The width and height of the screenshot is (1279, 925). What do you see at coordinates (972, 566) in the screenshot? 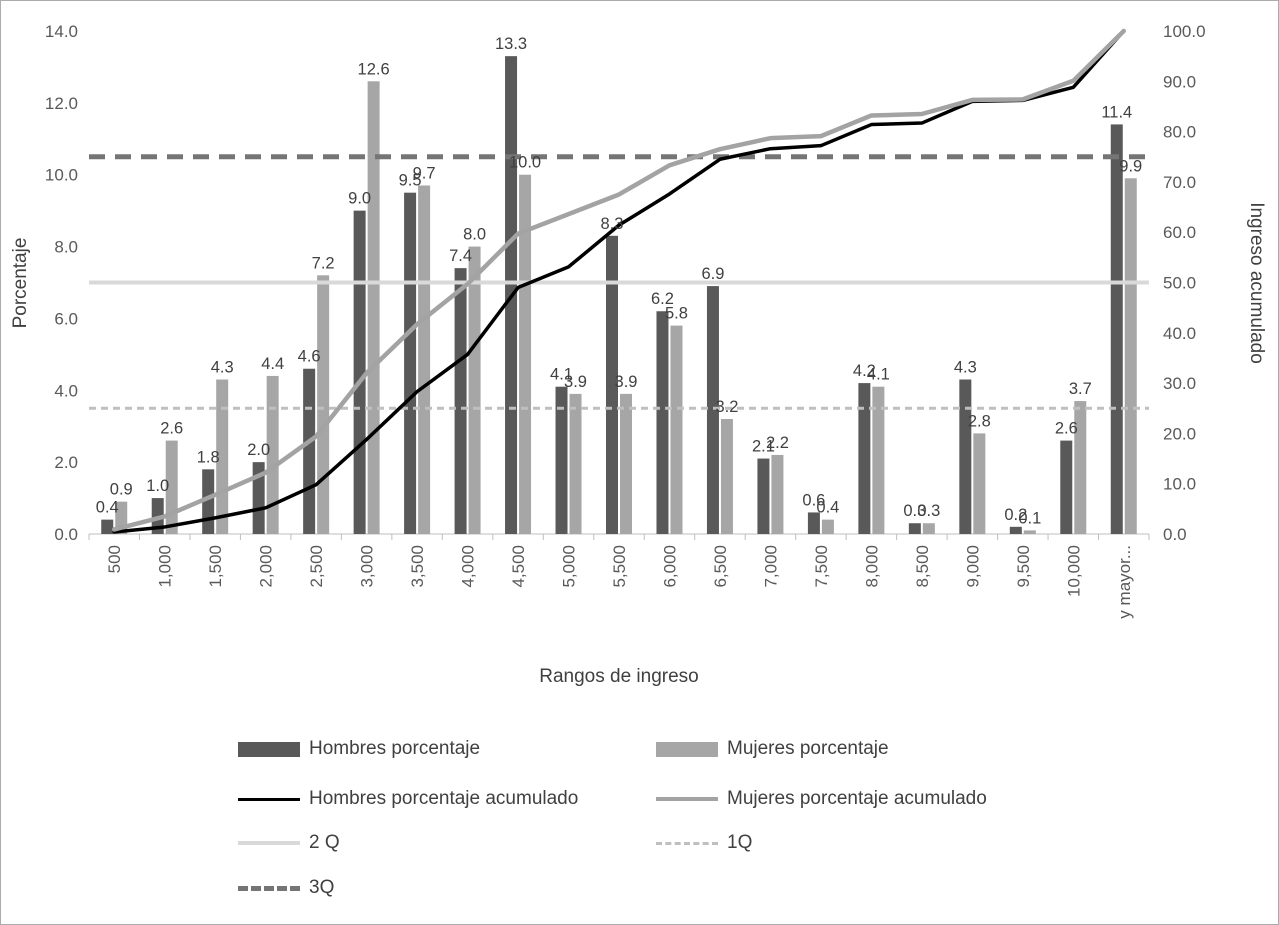
I see `svg-text: 9,000` at bounding box center [972, 566].